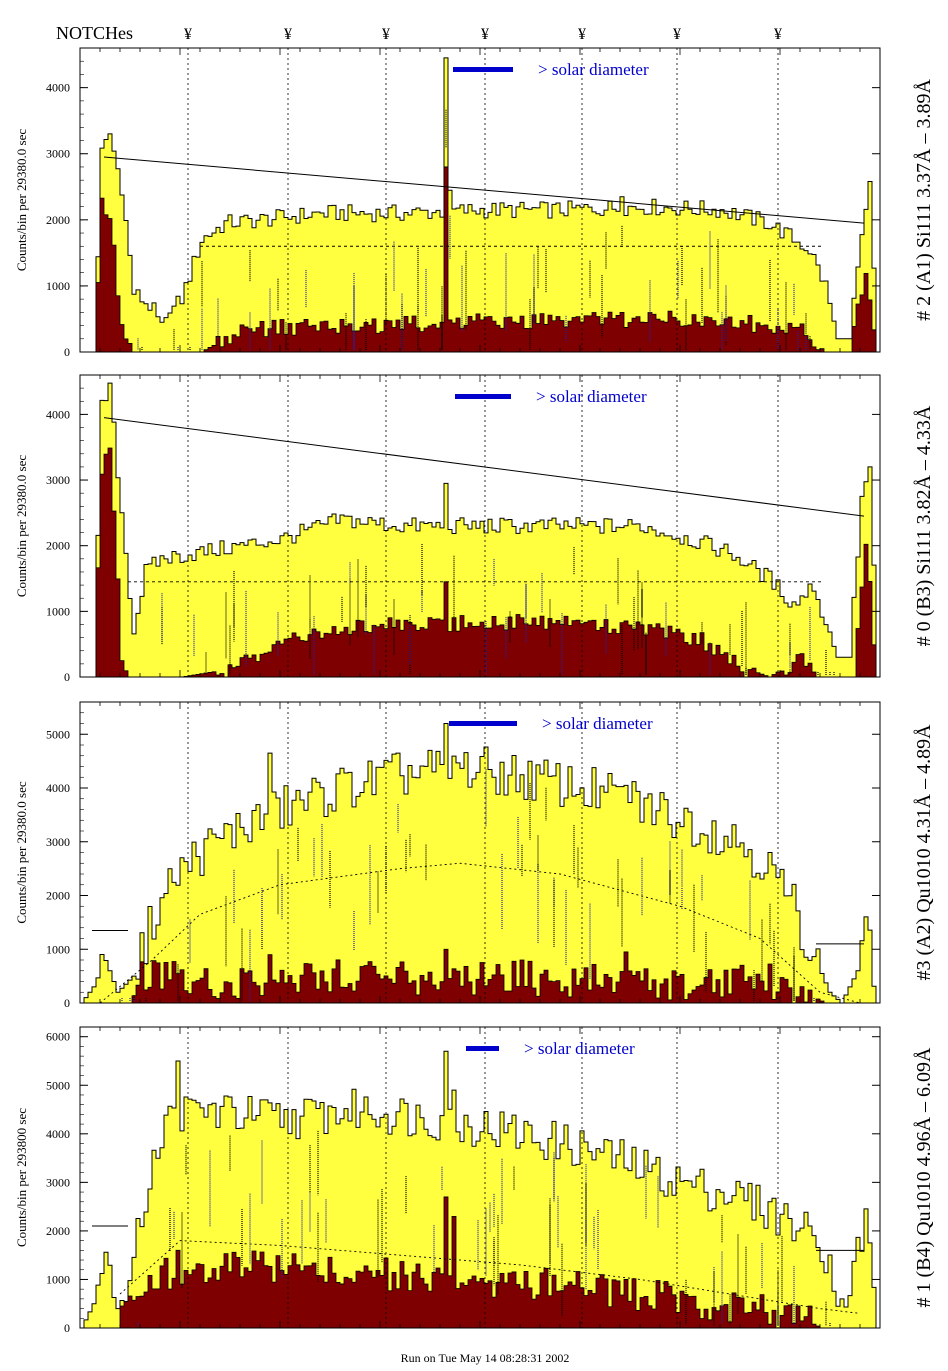 This screenshot has width=948, height=1371. I want to click on panel-title: # 0 (B3) Si111 3.82Å – 4.33Å, so click(924, 525).